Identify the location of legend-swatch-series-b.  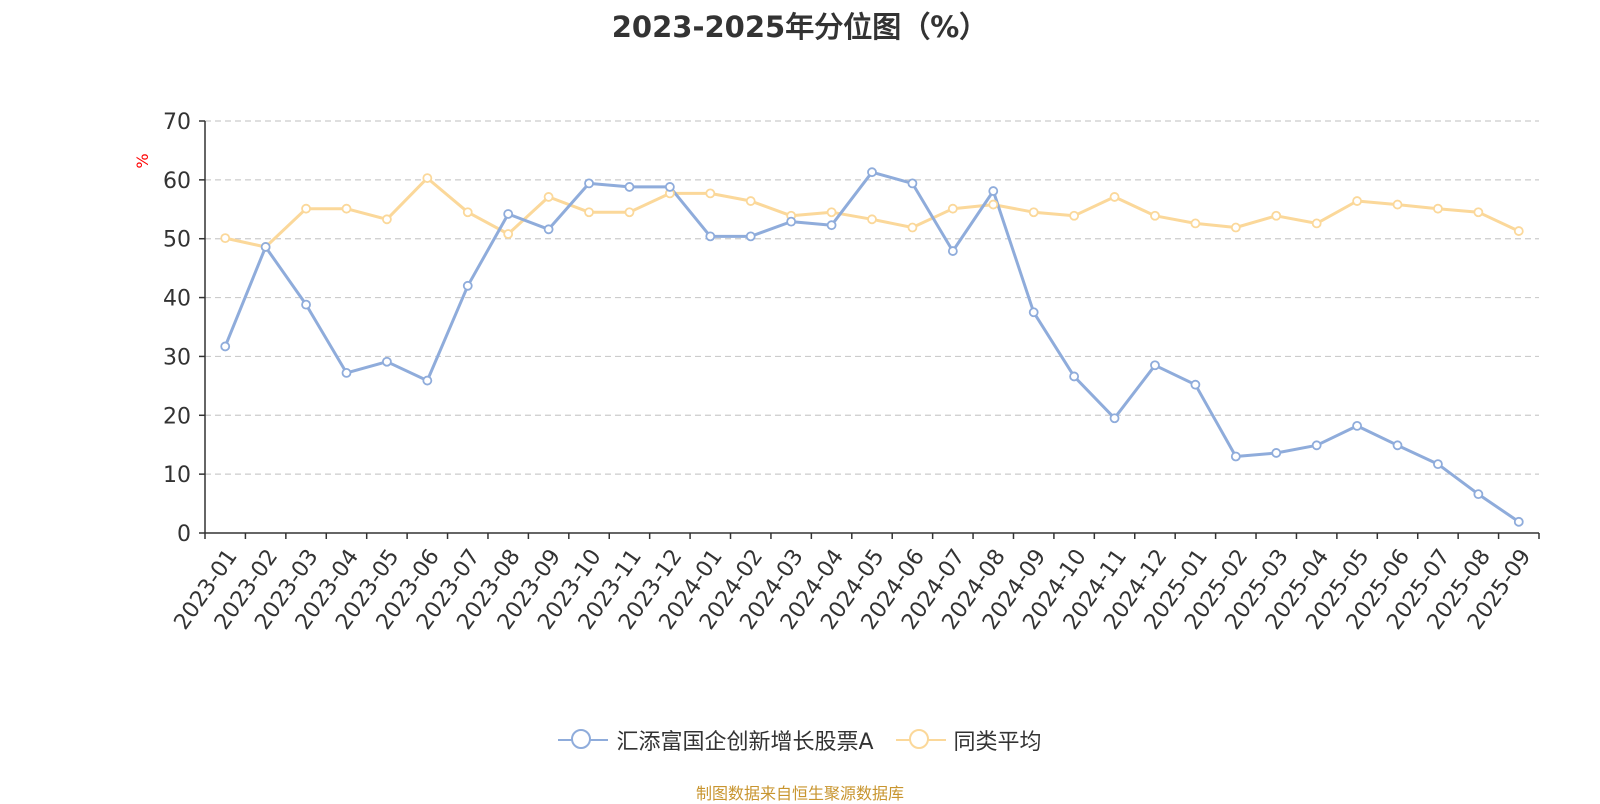
(920, 740).